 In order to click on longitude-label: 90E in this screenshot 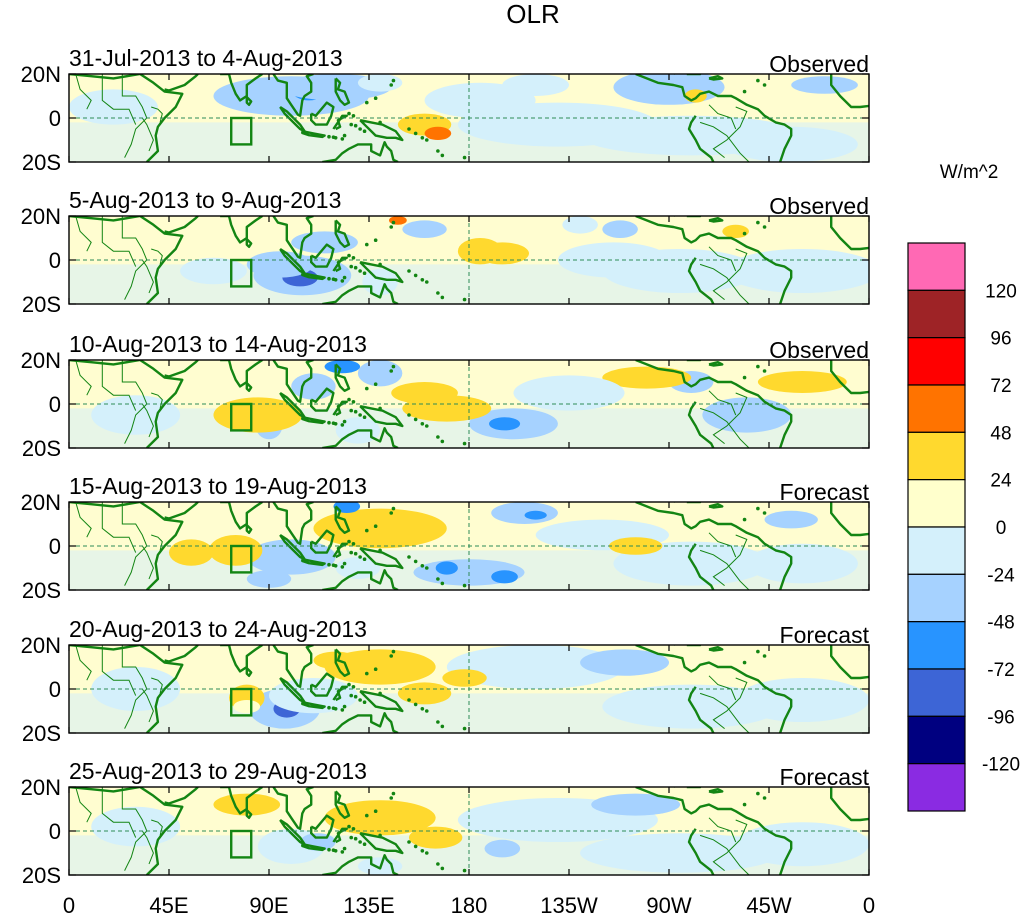, I will do `click(268, 905)`.